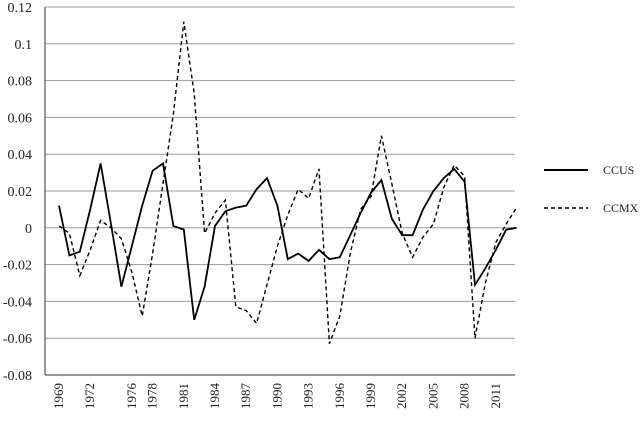 This screenshot has width=642, height=421. I want to click on y-tick-label: 0.08, so click(20, 82).